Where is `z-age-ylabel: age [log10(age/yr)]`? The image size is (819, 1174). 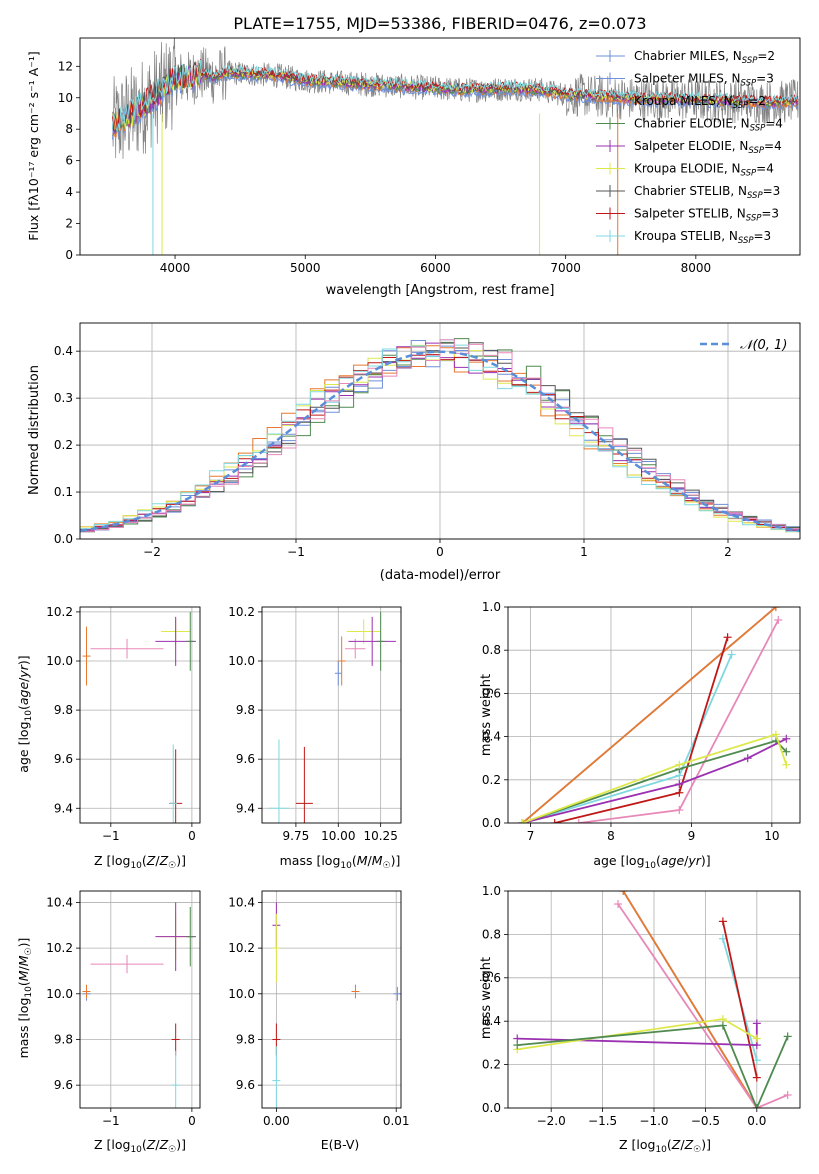
z-age-ylabel: age [log10(age/yr)] is located at coordinates (25, 713).